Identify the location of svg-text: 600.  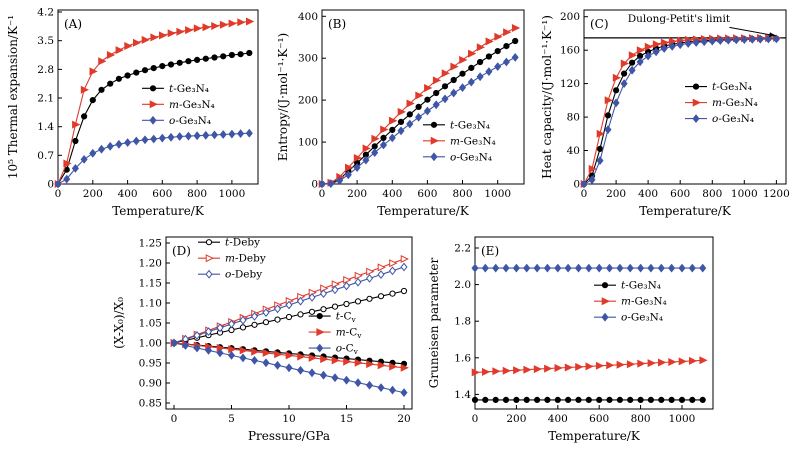
(427, 194).